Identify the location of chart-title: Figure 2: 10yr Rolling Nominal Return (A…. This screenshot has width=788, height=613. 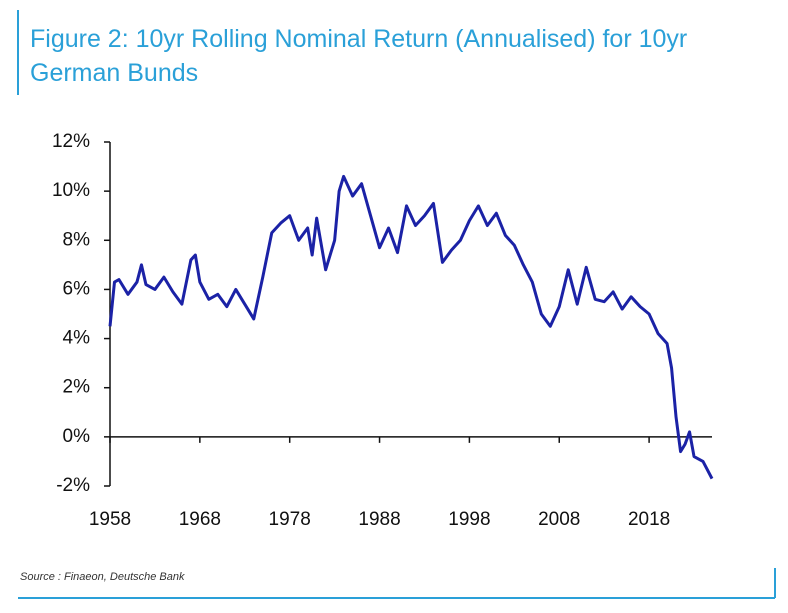
(359, 56).